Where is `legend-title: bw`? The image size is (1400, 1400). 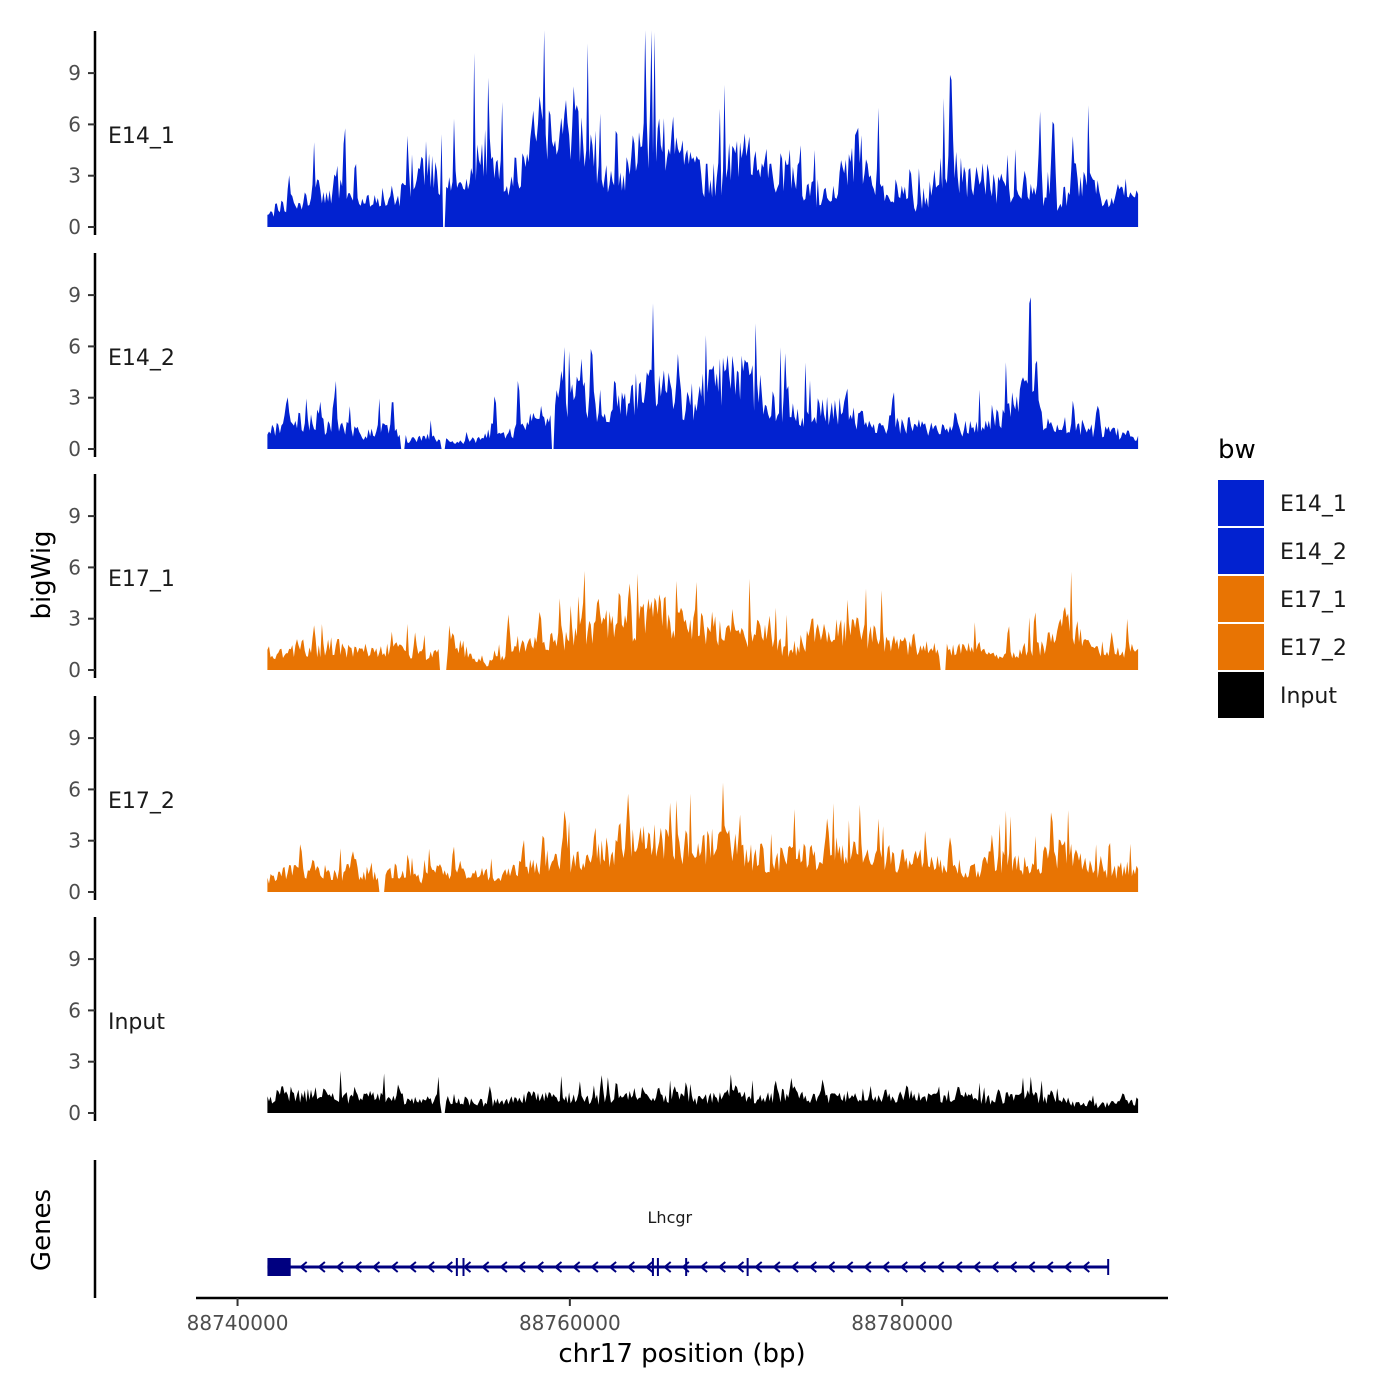 legend-title: bw is located at coordinates (1237, 450).